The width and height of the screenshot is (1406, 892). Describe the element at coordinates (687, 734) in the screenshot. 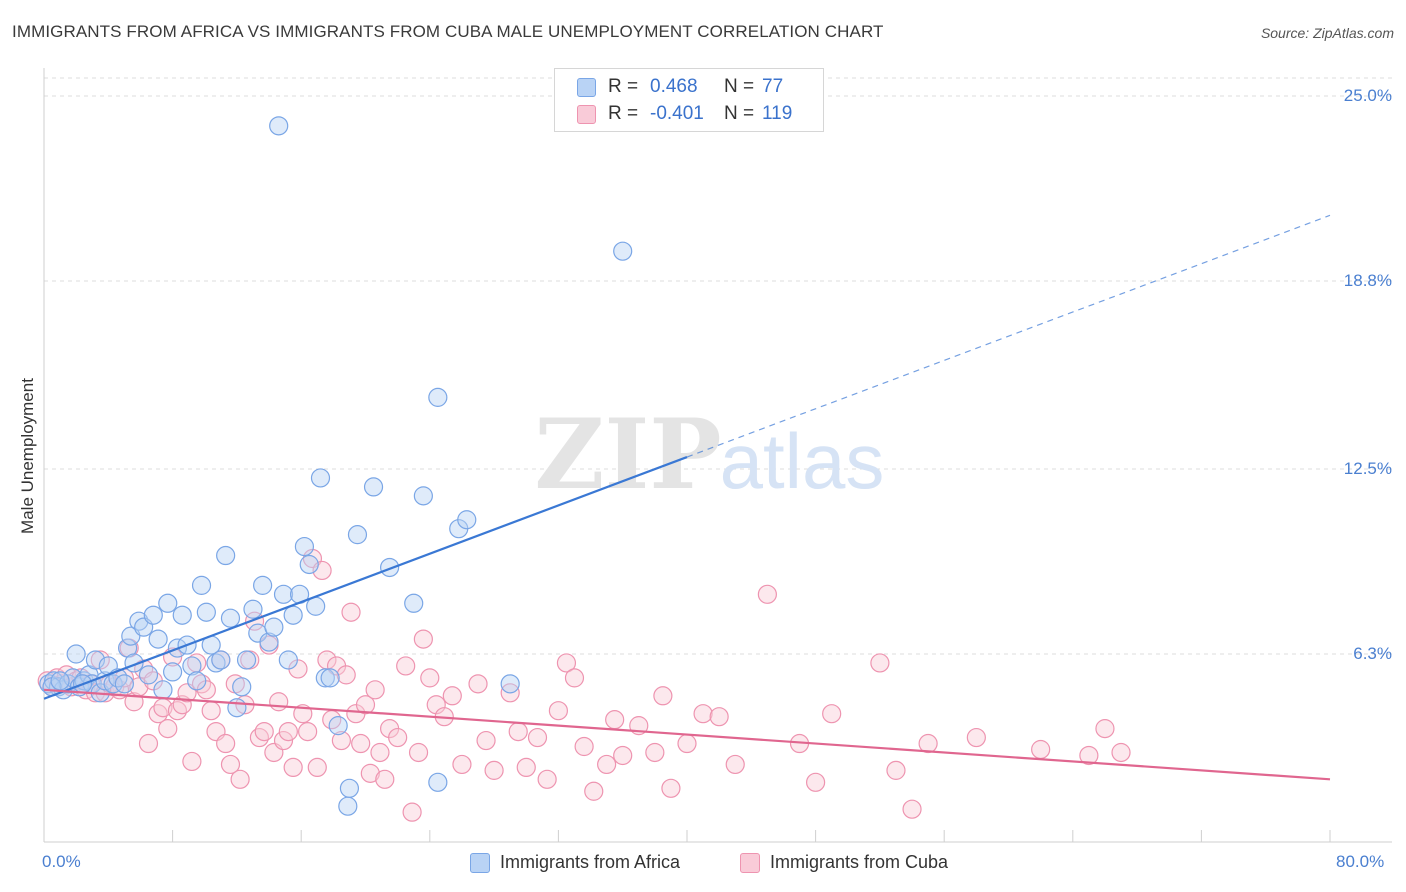

I see `cuba-trend-line` at that location.